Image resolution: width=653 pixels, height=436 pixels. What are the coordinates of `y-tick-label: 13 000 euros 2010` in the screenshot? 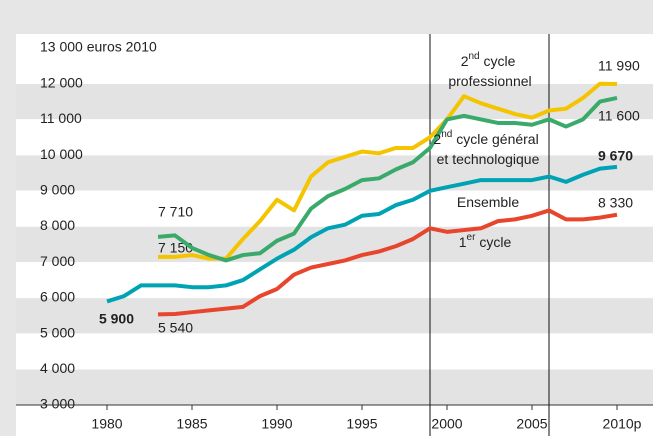 It's located at (98, 47).